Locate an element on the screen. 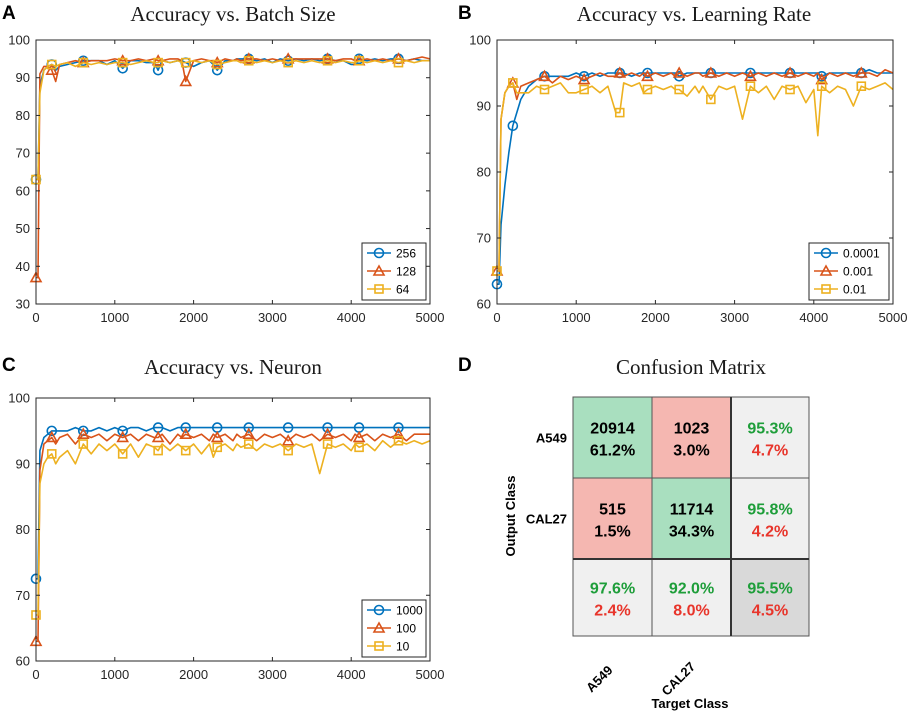 The image size is (913, 716). cm-cell-percent: 4.7% is located at coordinates (770, 451).